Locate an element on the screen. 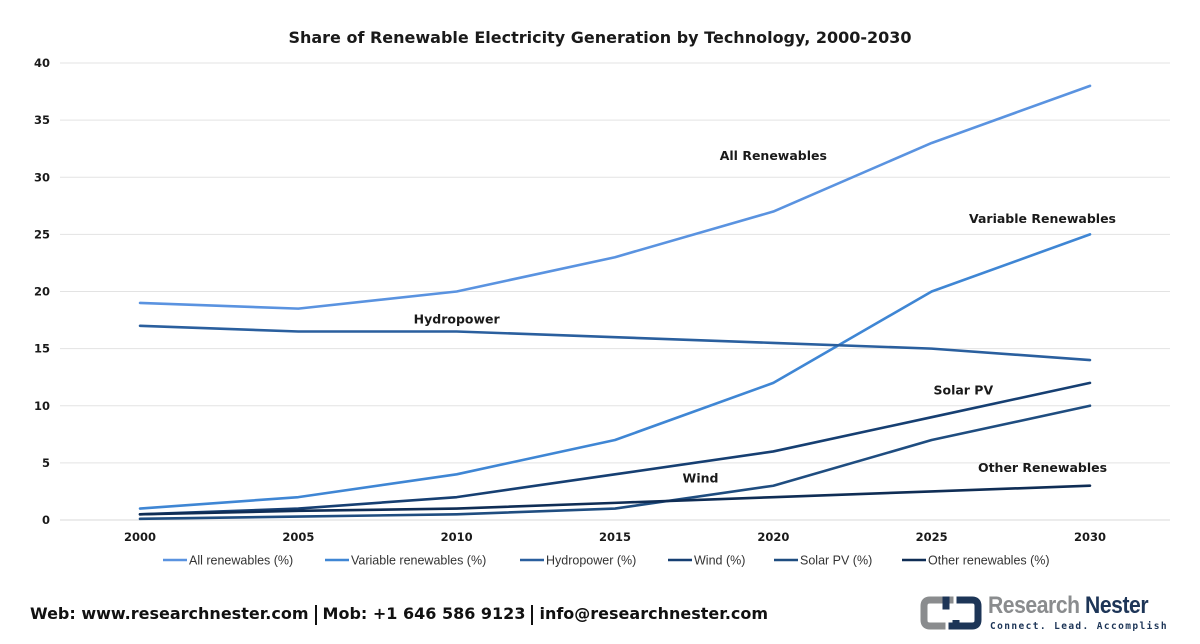 Image resolution: width=1200 pixels, height=644 pixels. legend-item: All renewables (%) is located at coordinates (228, 561).